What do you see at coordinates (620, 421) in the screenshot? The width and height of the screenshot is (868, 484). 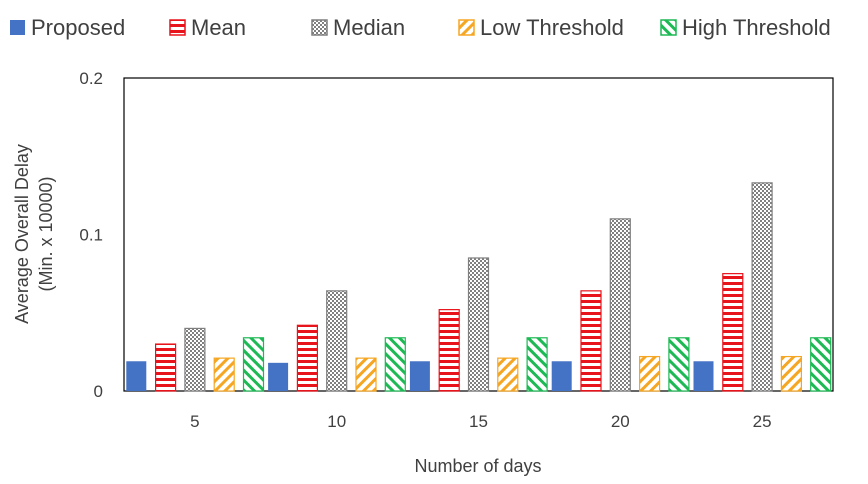 I see `x-tick-label: 20` at bounding box center [620, 421].